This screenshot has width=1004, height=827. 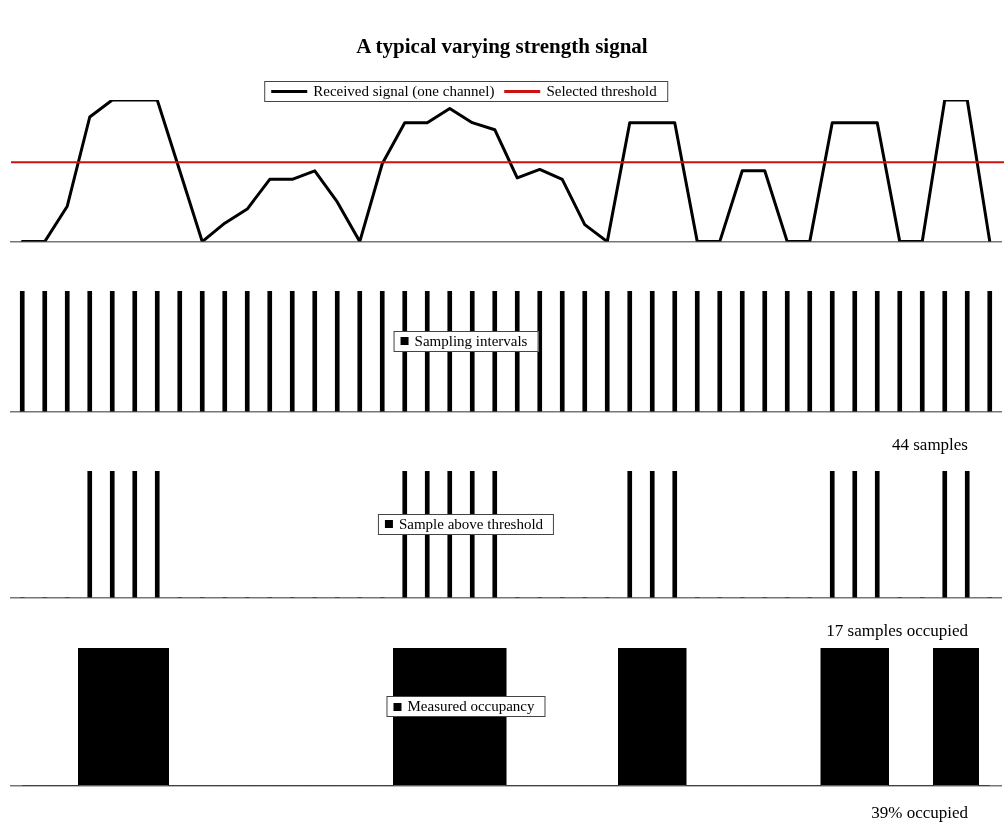 I want to click on legend-label: Received signal (one channel), so click(x=404, y=91).